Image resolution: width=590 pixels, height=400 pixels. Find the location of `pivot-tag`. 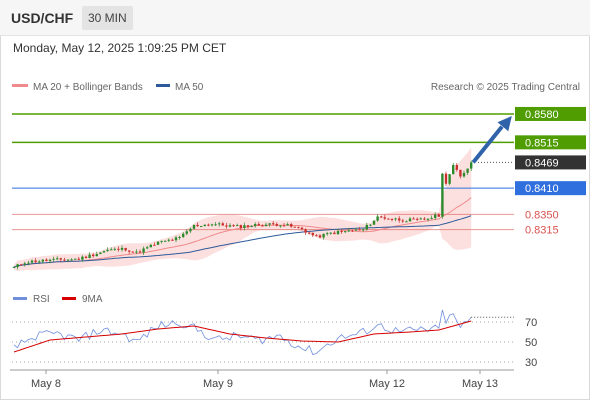

pivot-tag is located at coordinates (550, 188).